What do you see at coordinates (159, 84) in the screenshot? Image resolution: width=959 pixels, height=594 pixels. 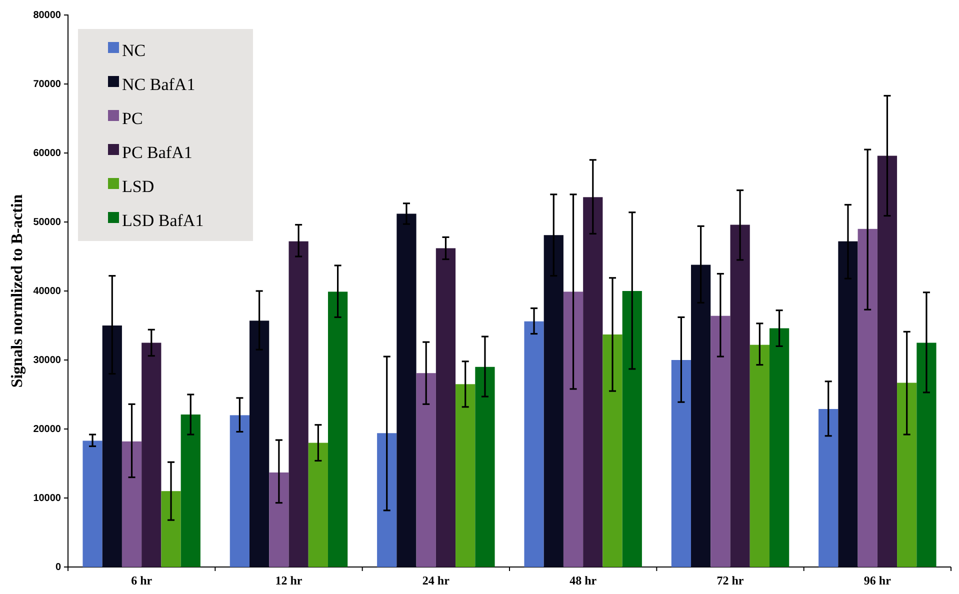 I see `legend-label: NC BafA1` at bounding box center [159, 84].